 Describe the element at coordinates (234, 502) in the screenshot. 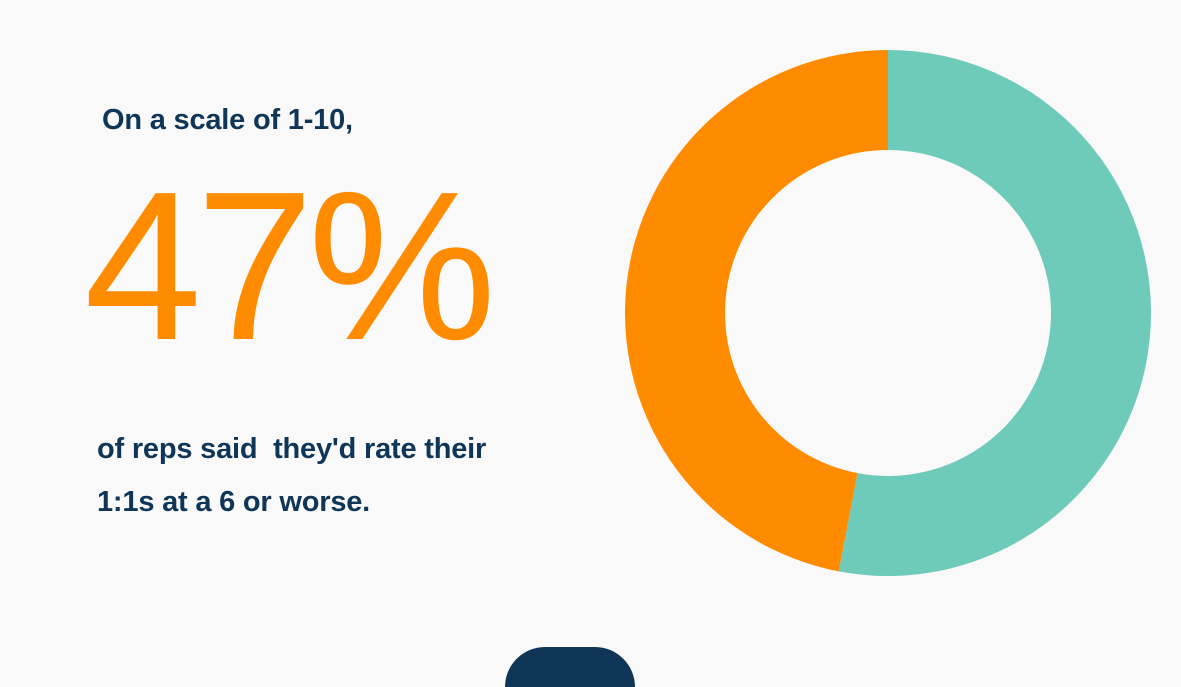

I see `stat-description-line-2: 1:1s at a 6 or worse.` at that location.